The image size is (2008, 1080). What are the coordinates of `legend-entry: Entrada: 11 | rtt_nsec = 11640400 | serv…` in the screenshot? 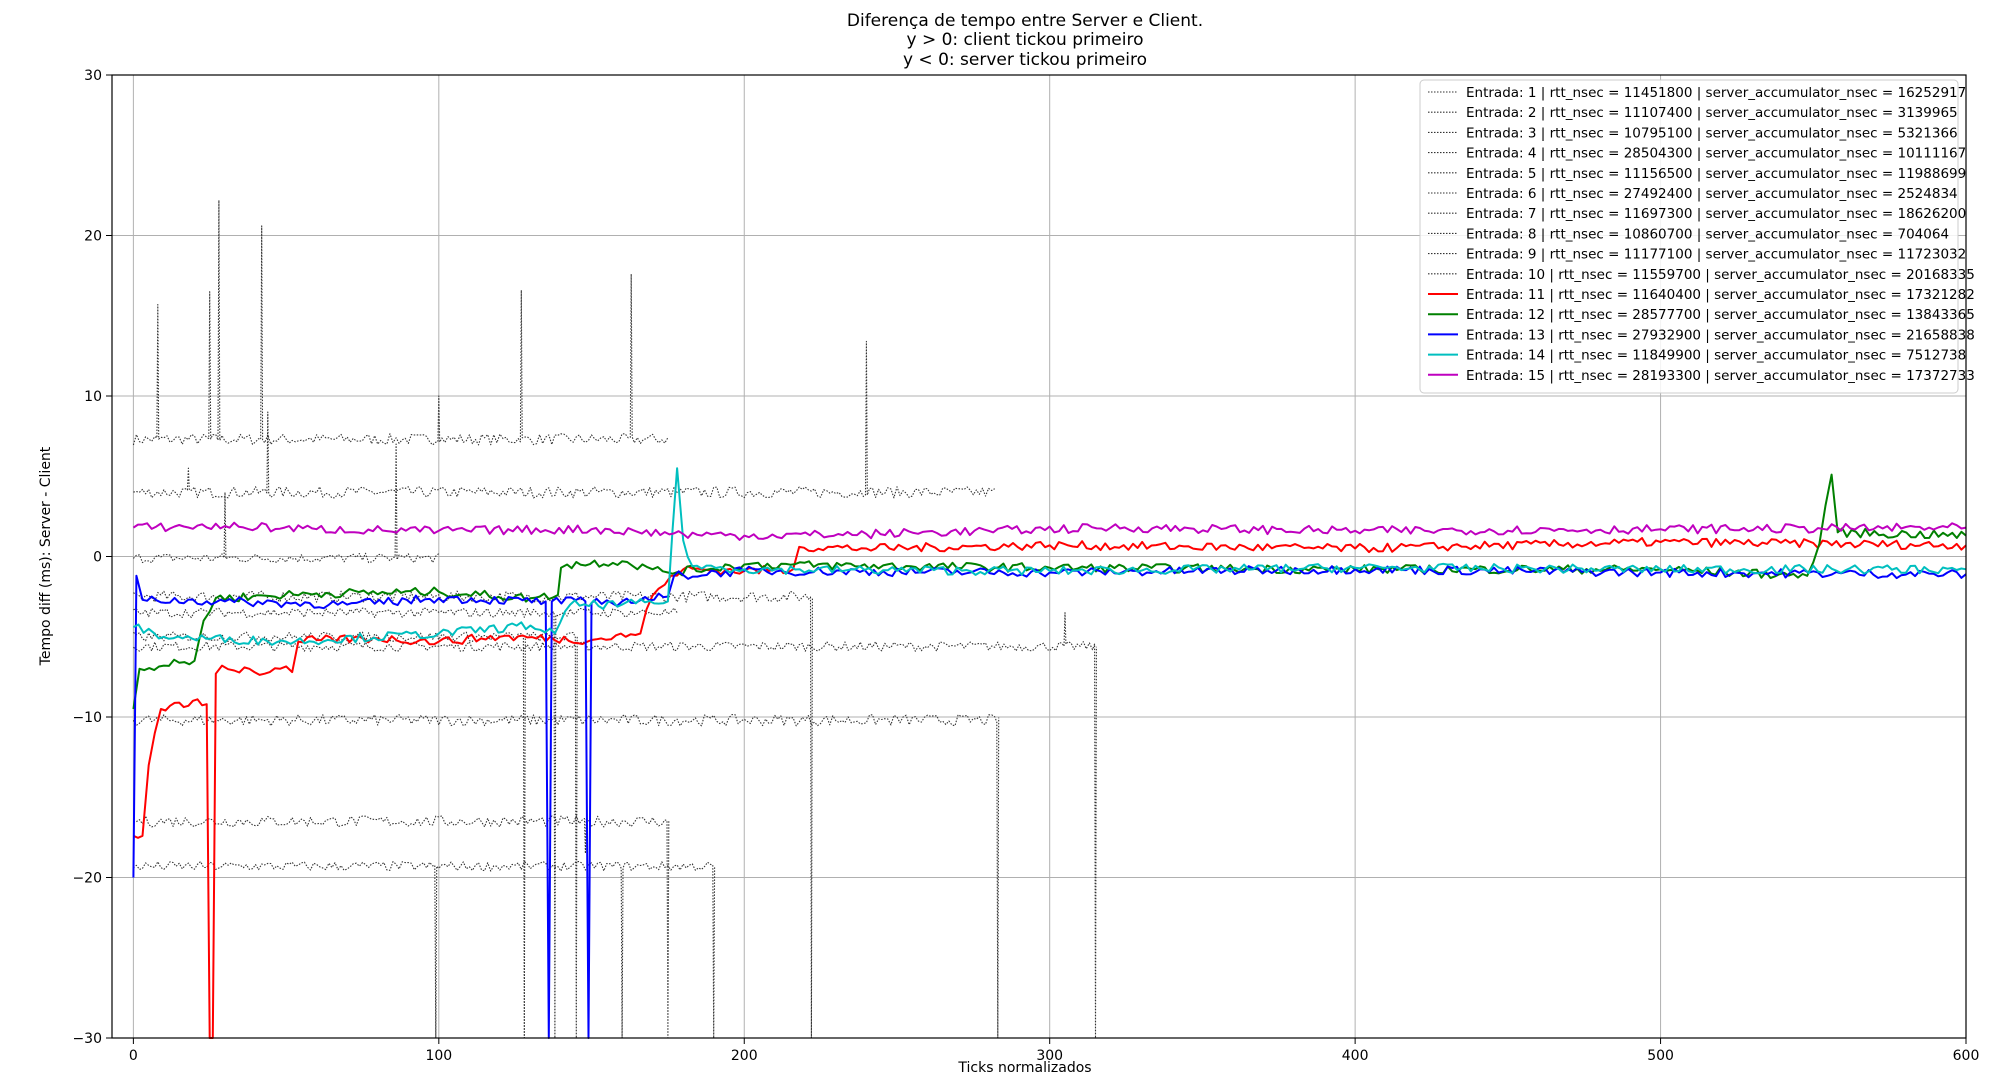 It's located at (1720, 295).